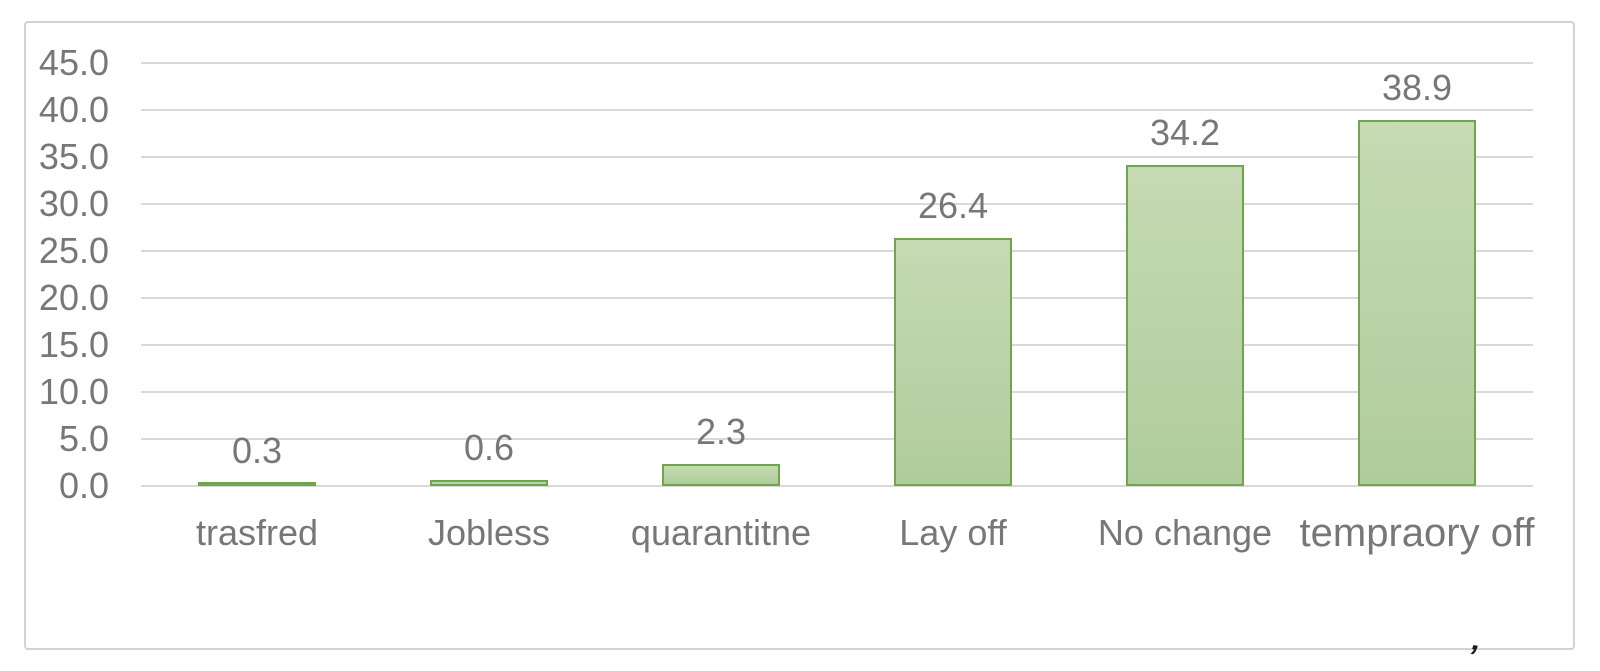  I want to click on y-tick-label: 25.0, so click(73, 250).